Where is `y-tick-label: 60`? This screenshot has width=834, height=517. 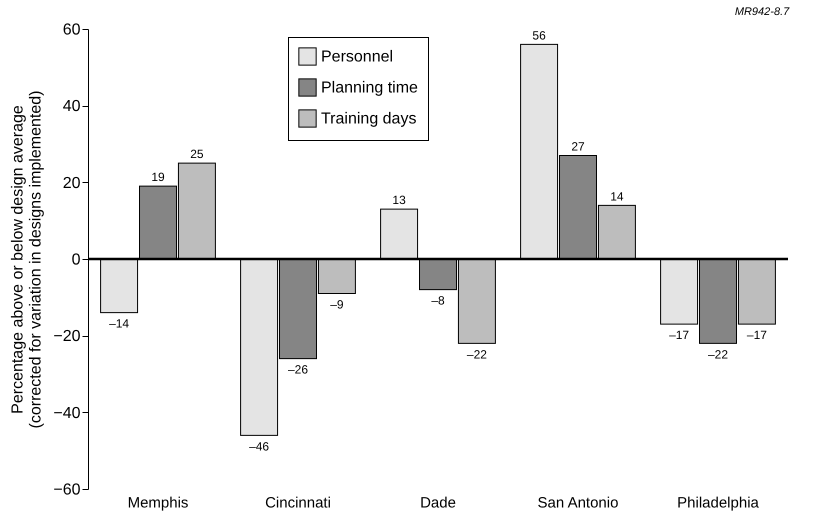
y-tick-label: 60 is located at coordinates (71, 30).